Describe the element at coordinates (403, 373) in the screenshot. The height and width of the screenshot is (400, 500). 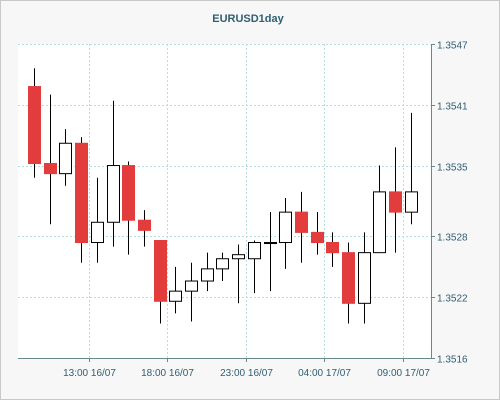
I see `x-tick-label: 09:00 17/07` at that location.